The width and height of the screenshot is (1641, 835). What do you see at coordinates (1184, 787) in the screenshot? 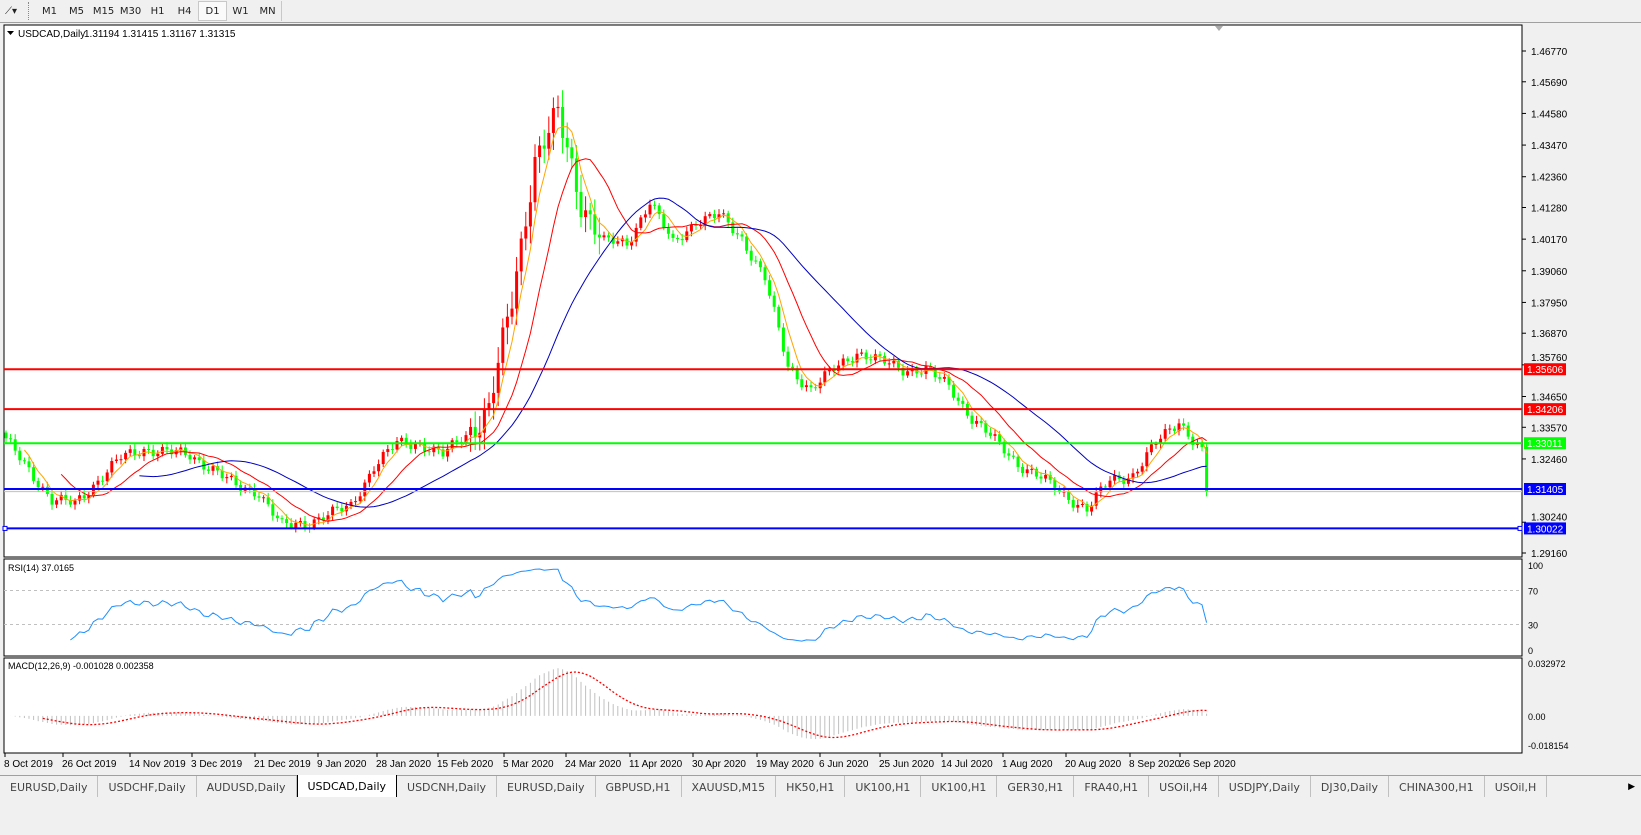
I see `chart-tab: USOil,H4` at bounding box center [1184, 787].